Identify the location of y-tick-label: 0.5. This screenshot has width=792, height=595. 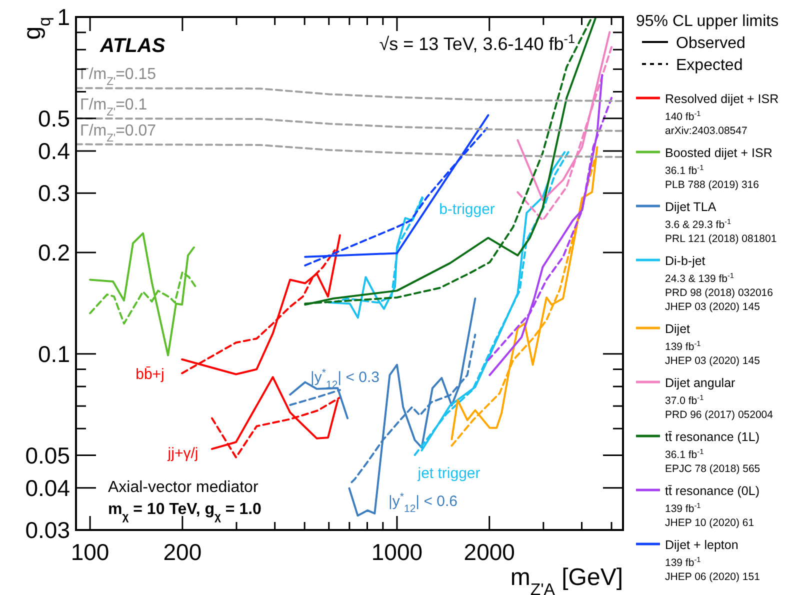
(54, 118).